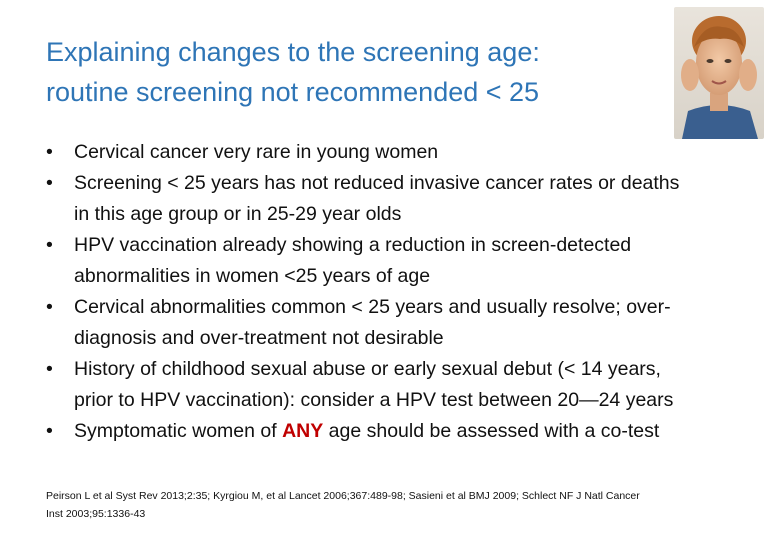 The image size is (780, 540). I want to click on emphasis-text: ANY, so click(303, 431).